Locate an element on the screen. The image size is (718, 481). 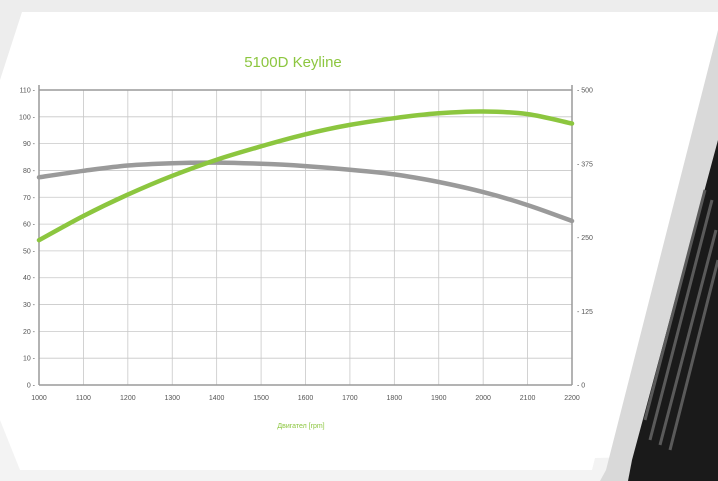
x-tick-label: 1100 is located at coordinates (83, 398).